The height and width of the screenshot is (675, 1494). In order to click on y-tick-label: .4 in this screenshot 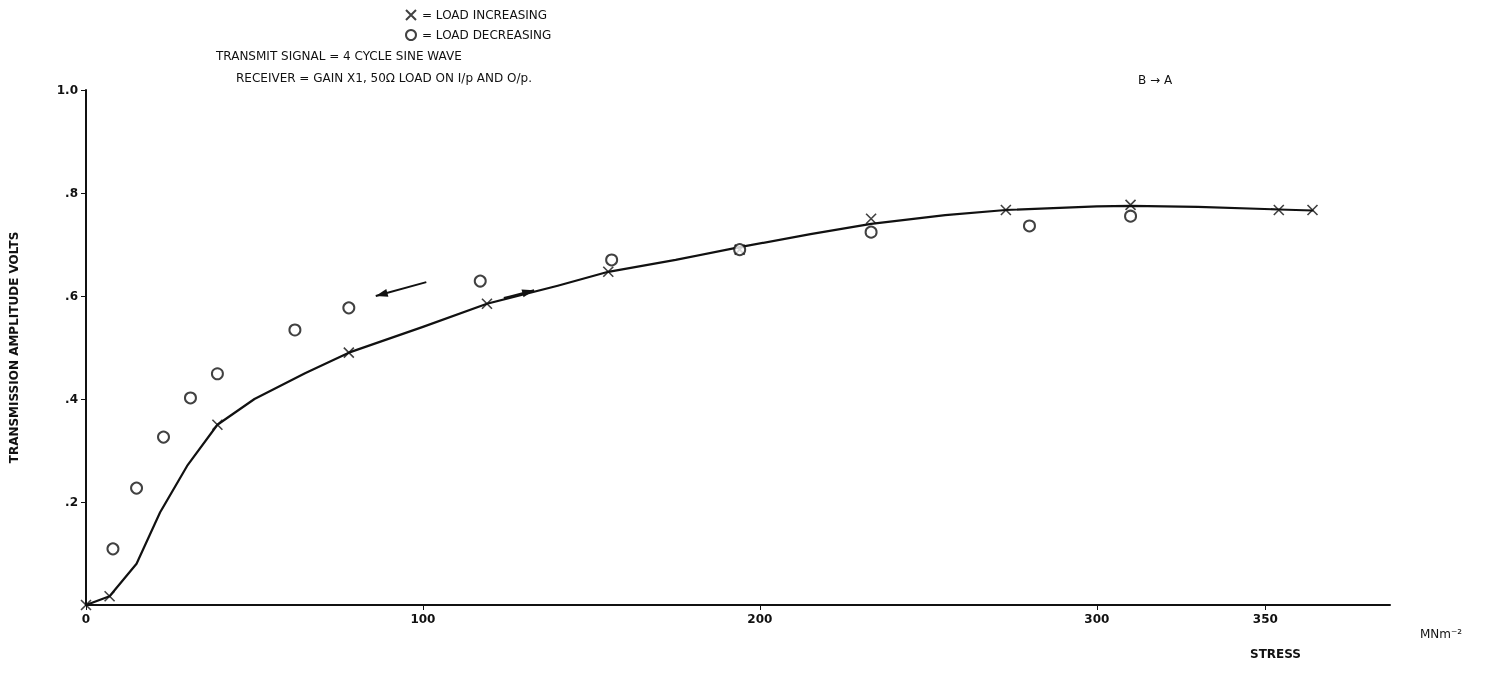, I will do `click(71, 399)`.